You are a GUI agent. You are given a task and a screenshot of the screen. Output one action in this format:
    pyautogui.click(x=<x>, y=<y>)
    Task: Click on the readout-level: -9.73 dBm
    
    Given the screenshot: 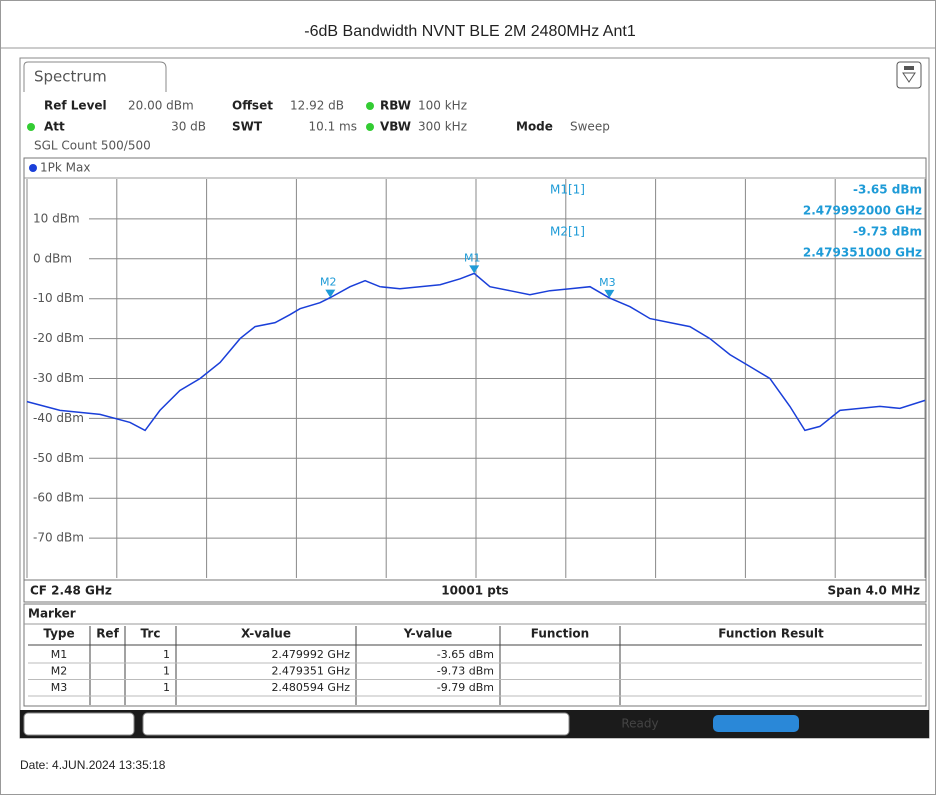 What is the action you would take?
    pyautogui.click(x=887, y=232)
    